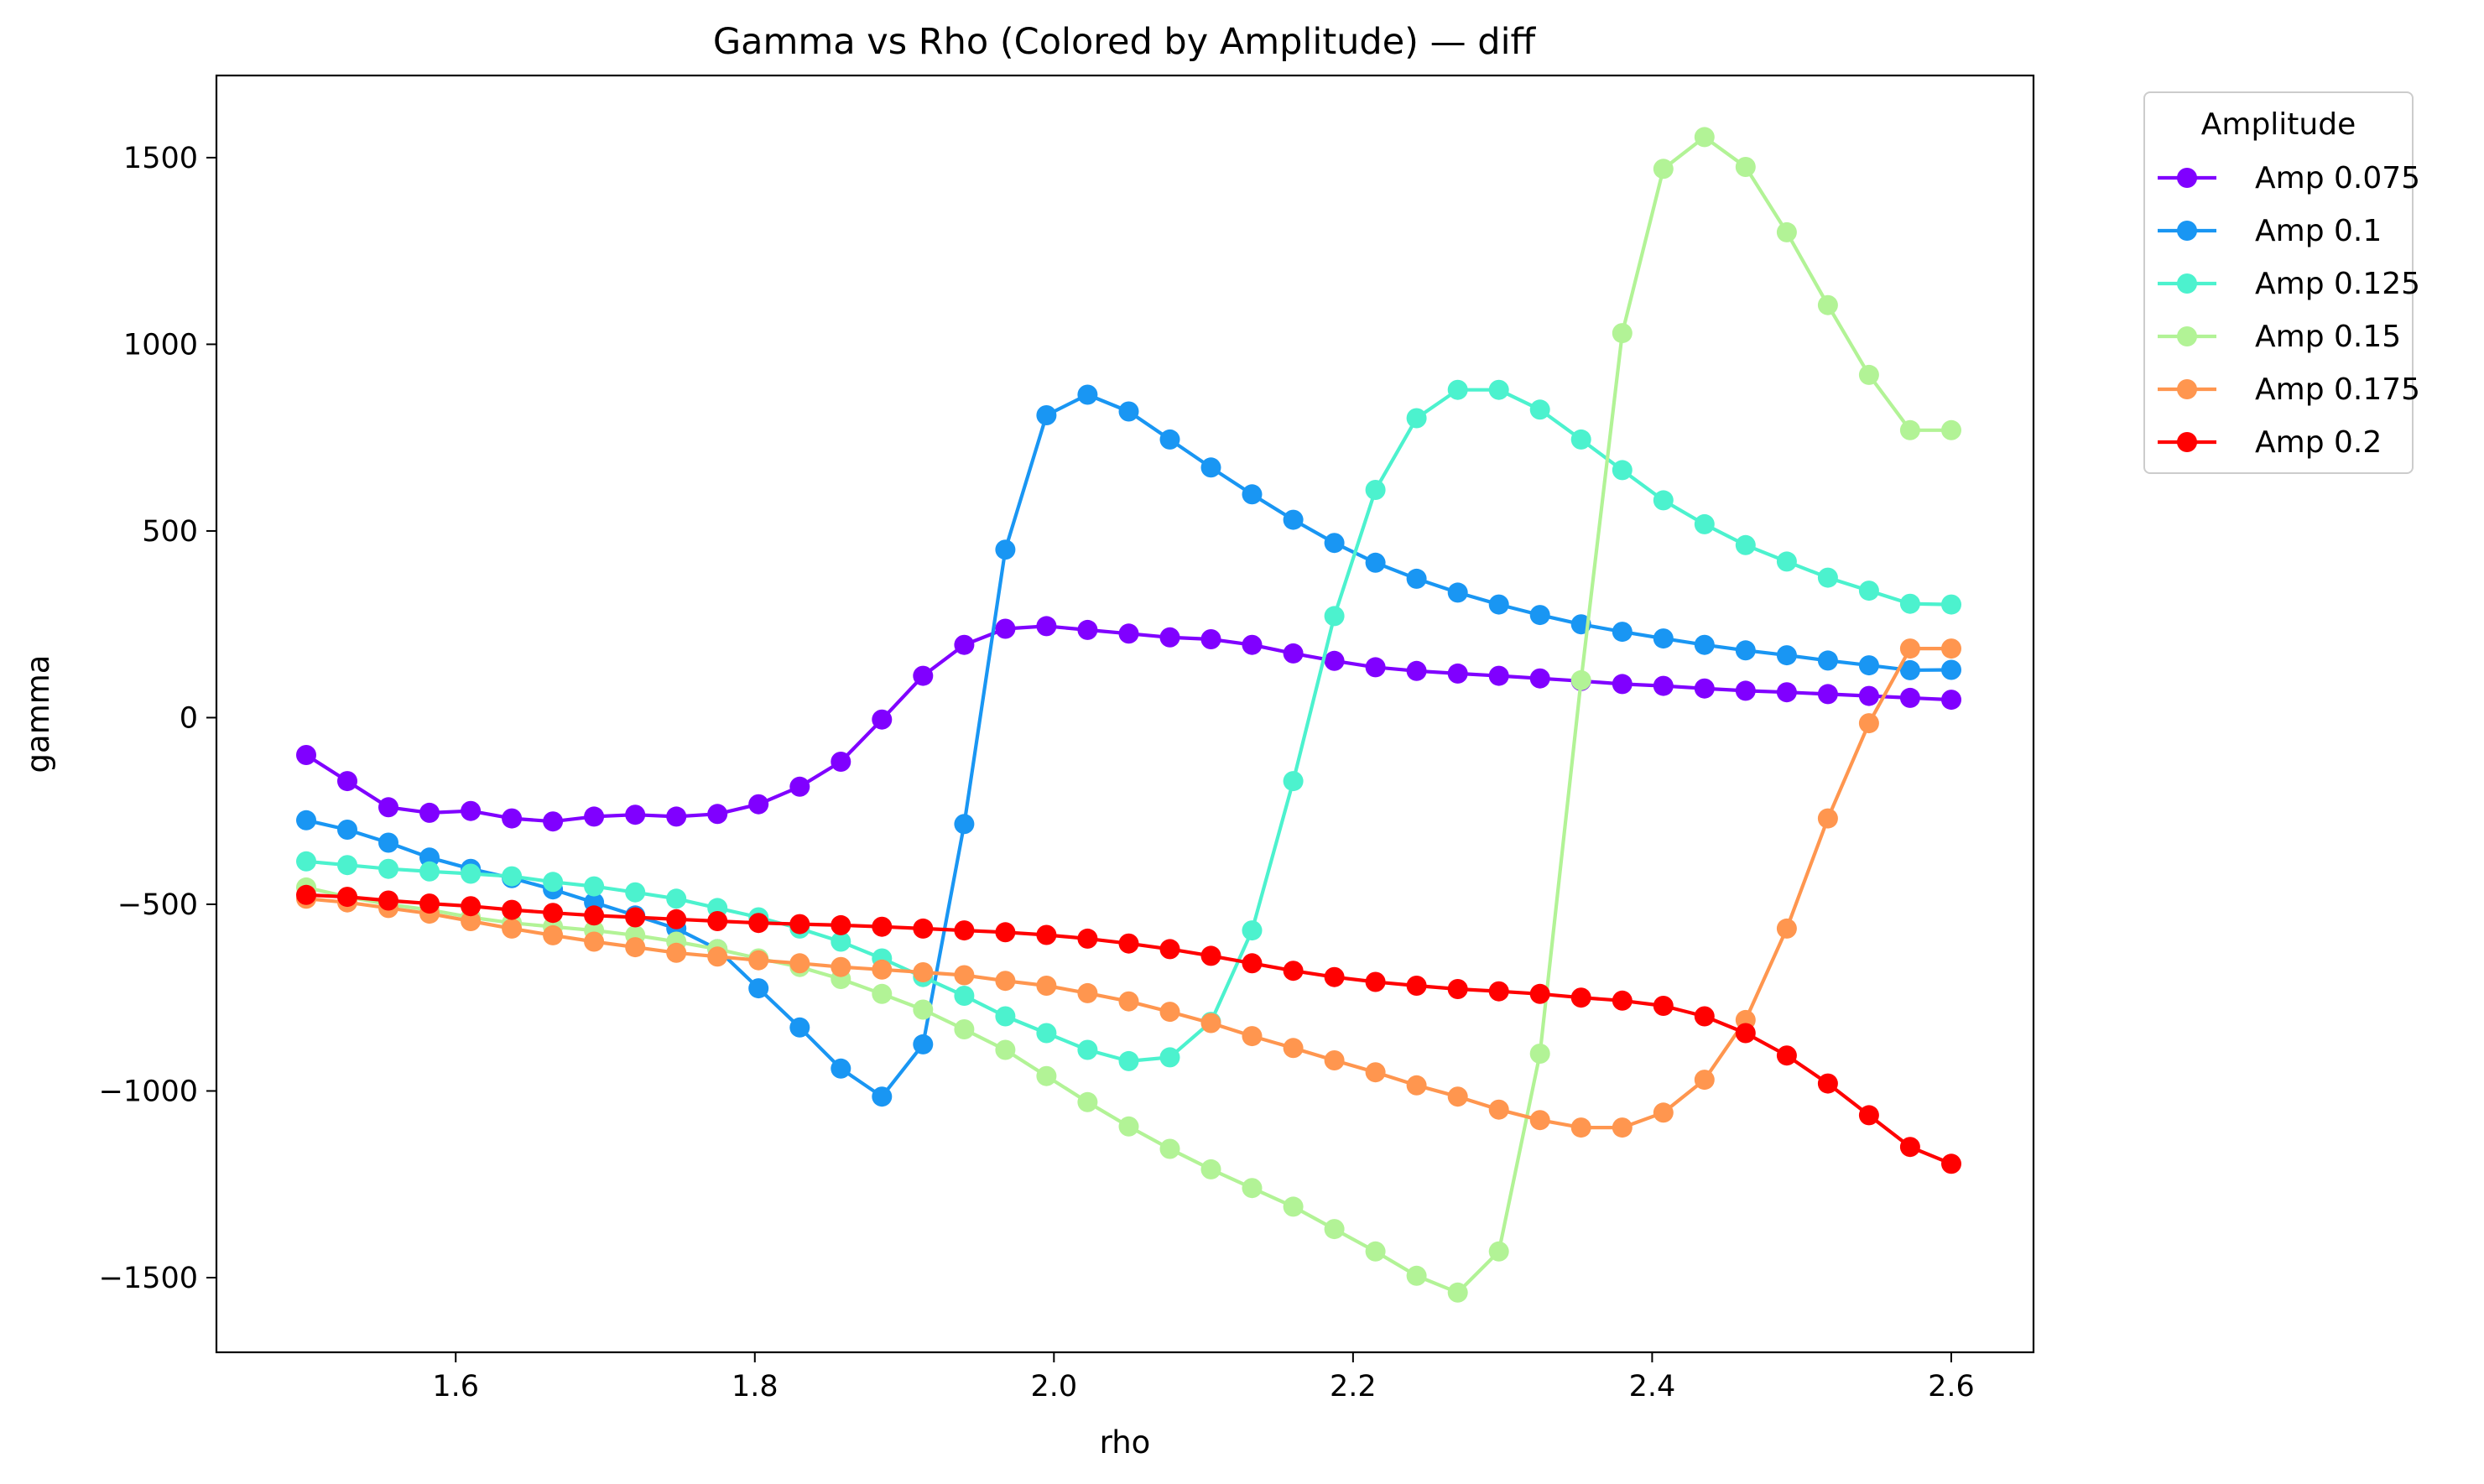 The image size is (2484, 1484). I want to click on legend-item: Amp 0.175, so click(2289, 389).